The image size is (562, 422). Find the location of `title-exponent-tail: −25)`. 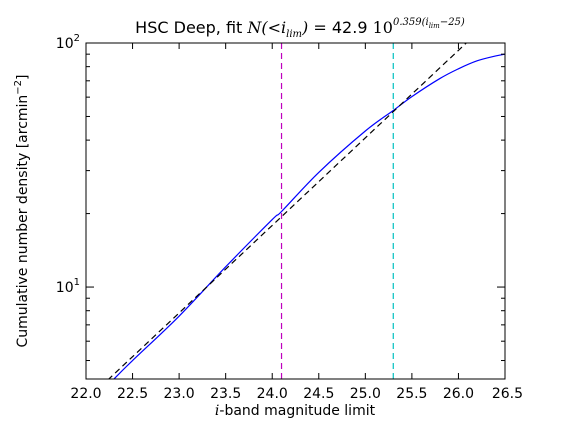

title-exponent-tail: −25) is located at coordinates (452, 22).